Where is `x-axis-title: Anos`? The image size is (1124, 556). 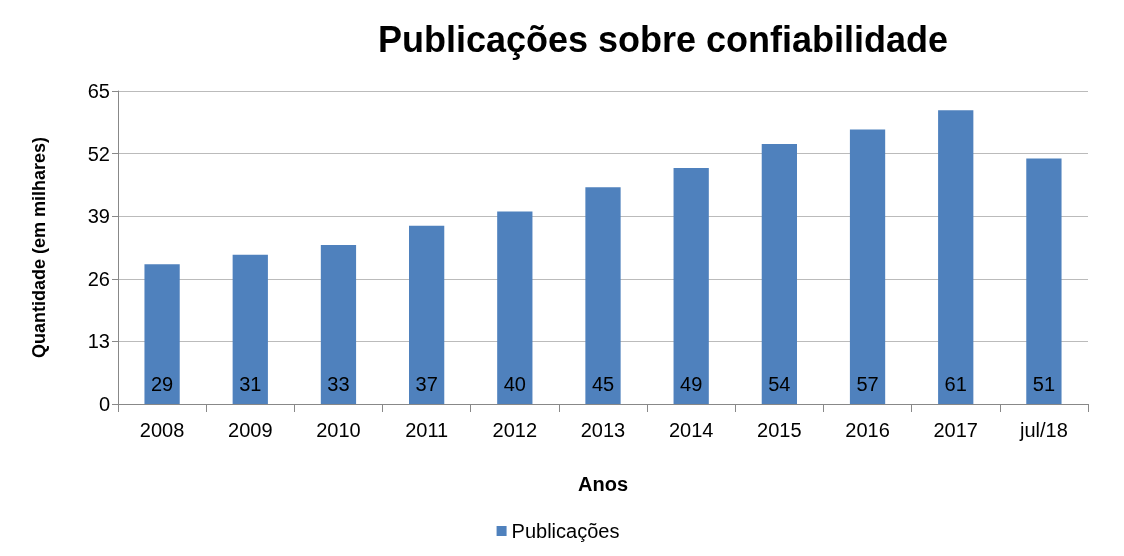 x-axis-title: Anos is located at coordinates (603, 484).